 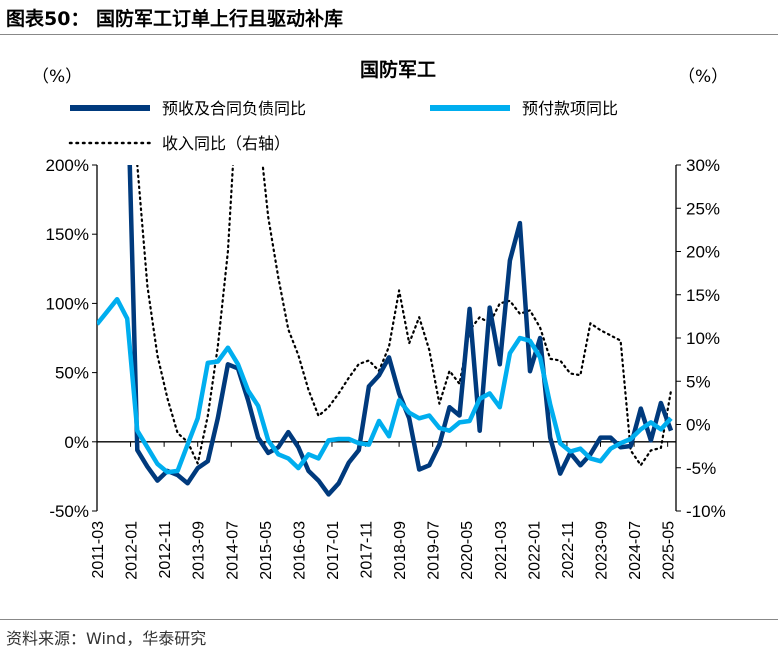 I want to click on right-tick-label: 5%, so click(x=698, y=381).